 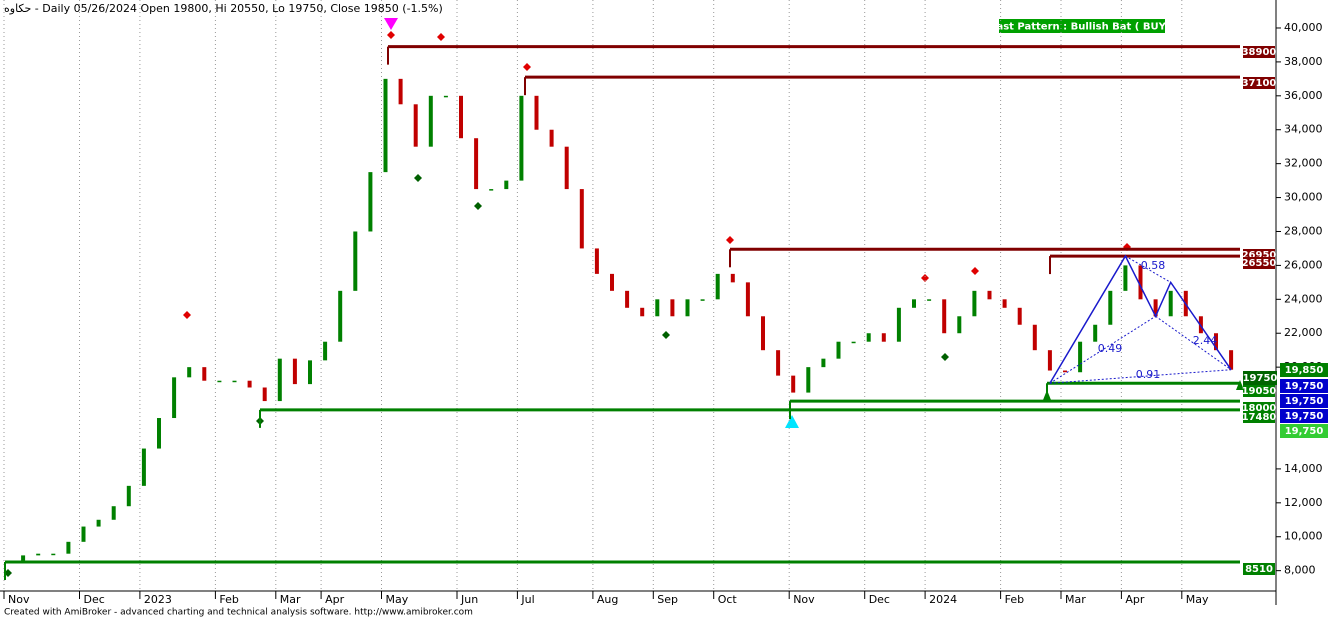 I want to click on y-tick-label: 30,000, so click(x=1303, y=197).